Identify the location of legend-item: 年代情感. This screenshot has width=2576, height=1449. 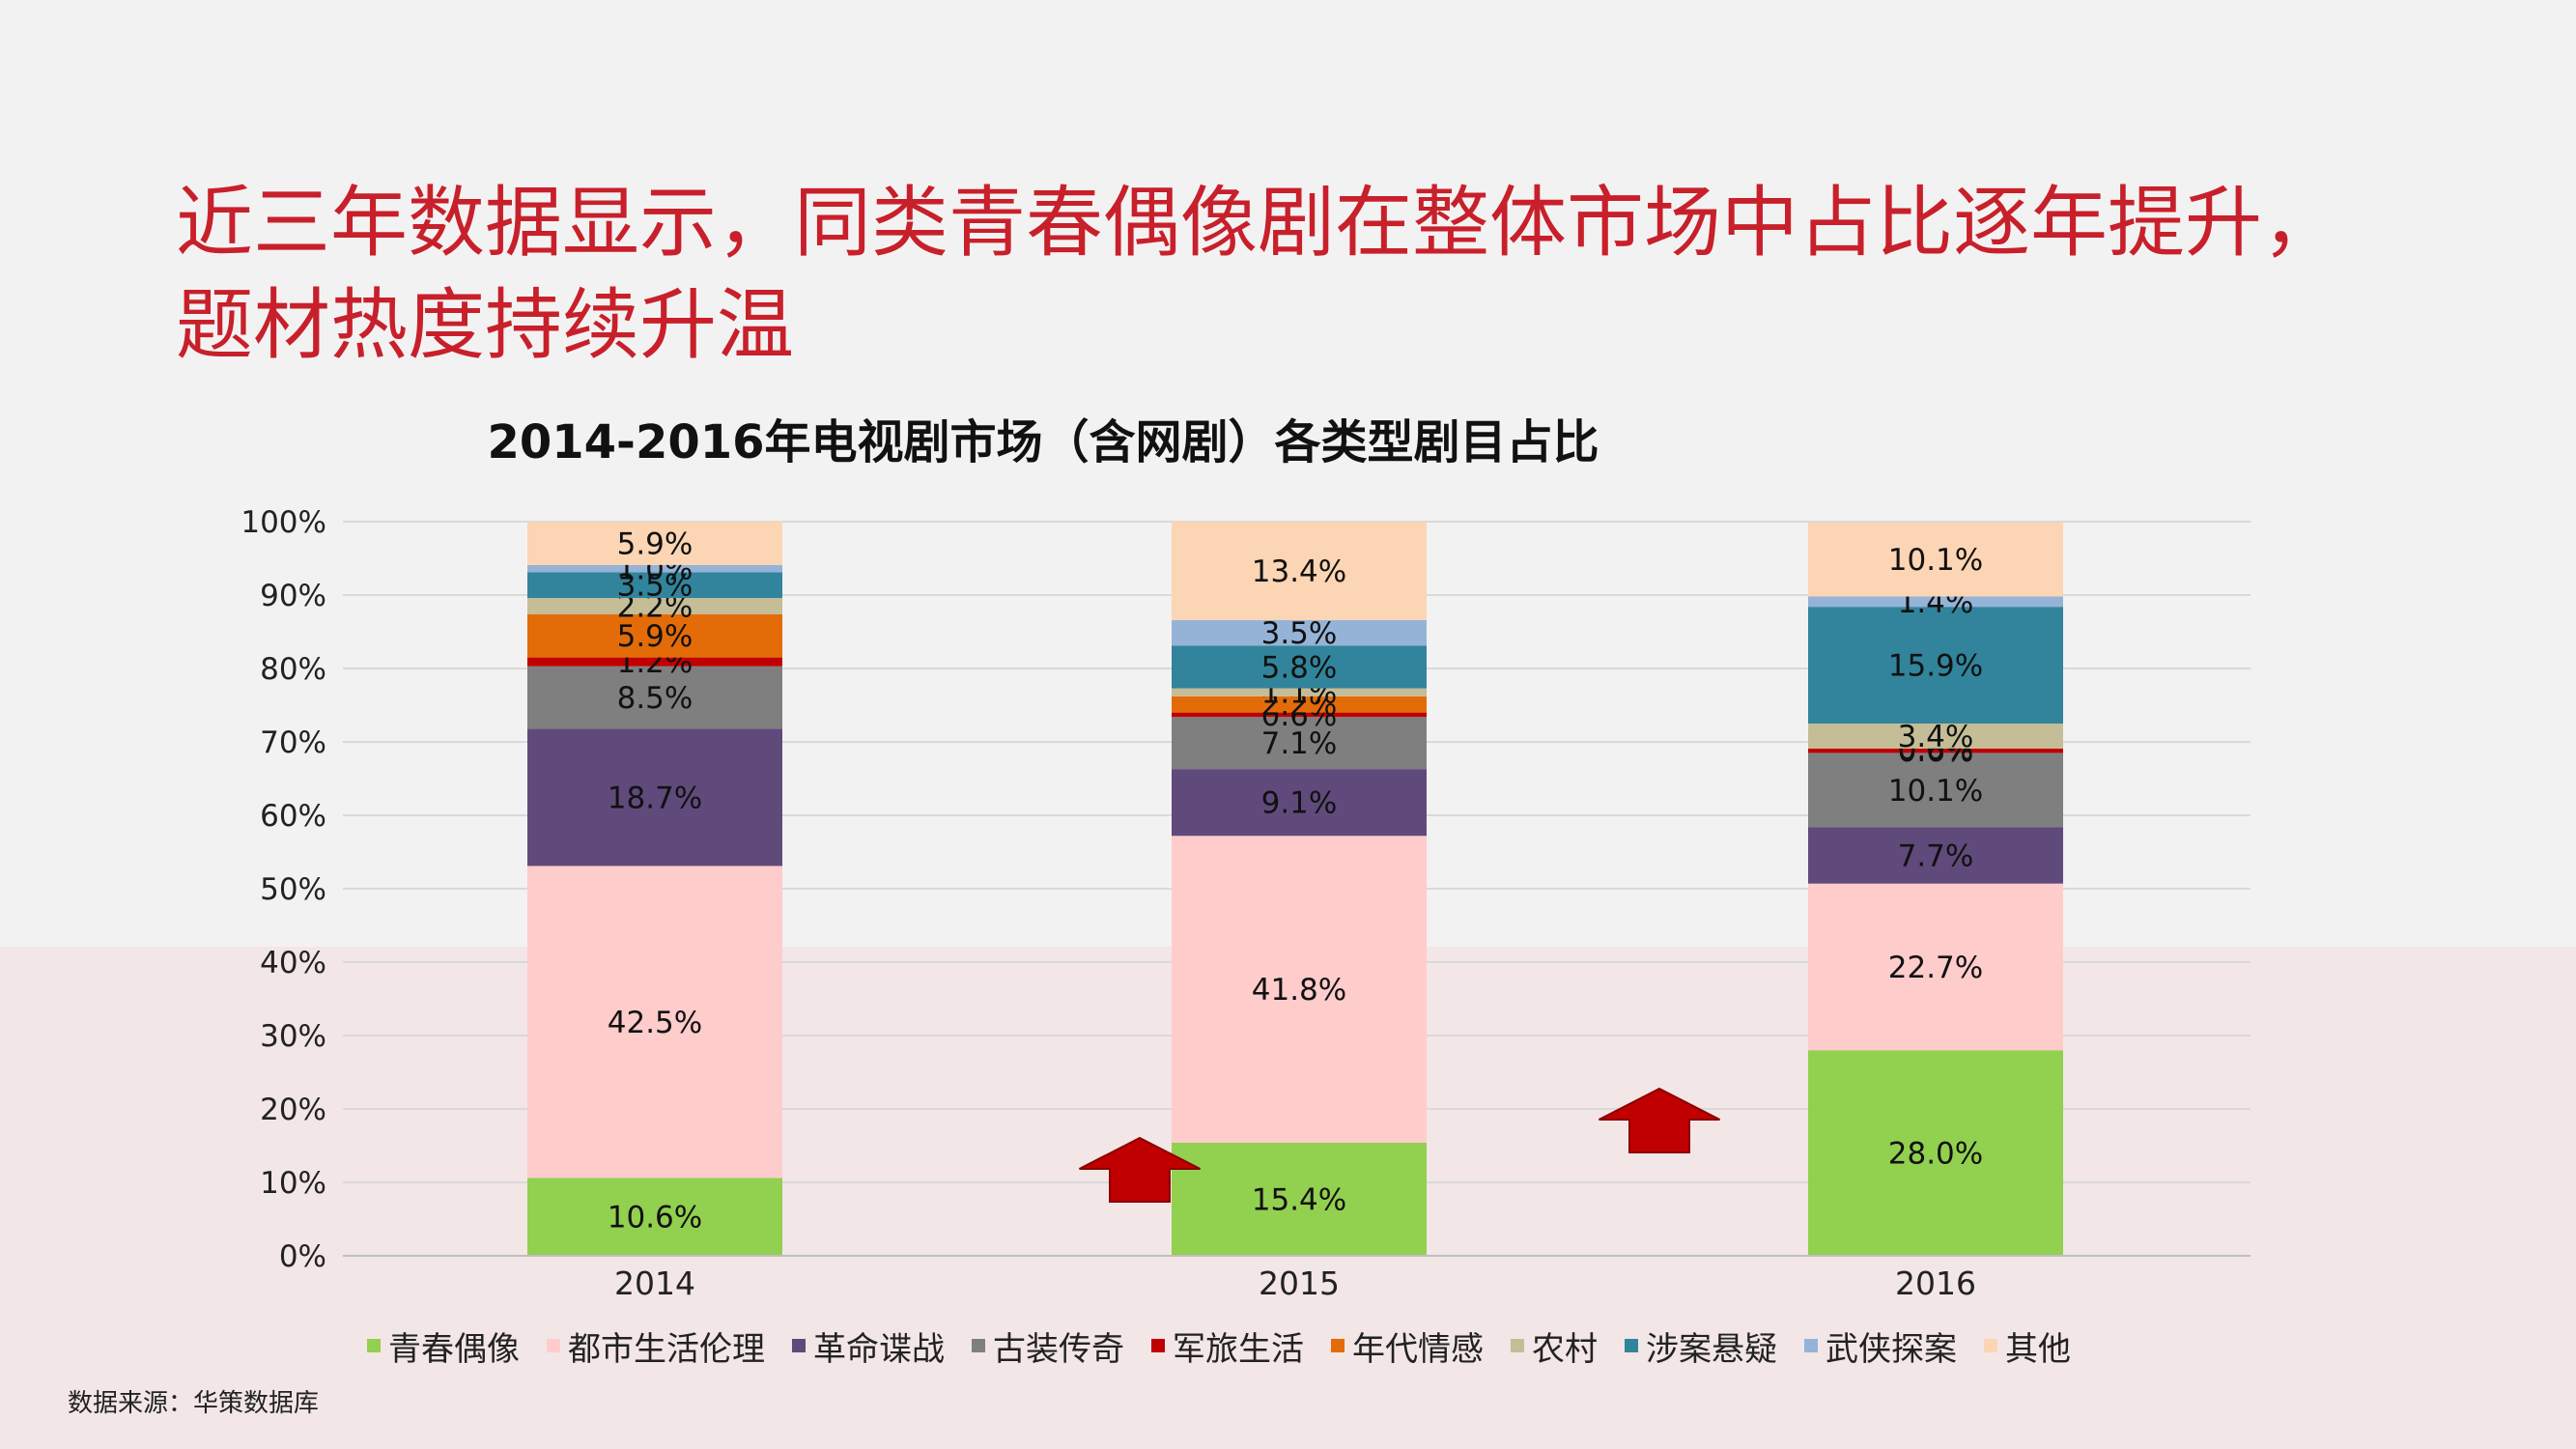
(1407, 1346).